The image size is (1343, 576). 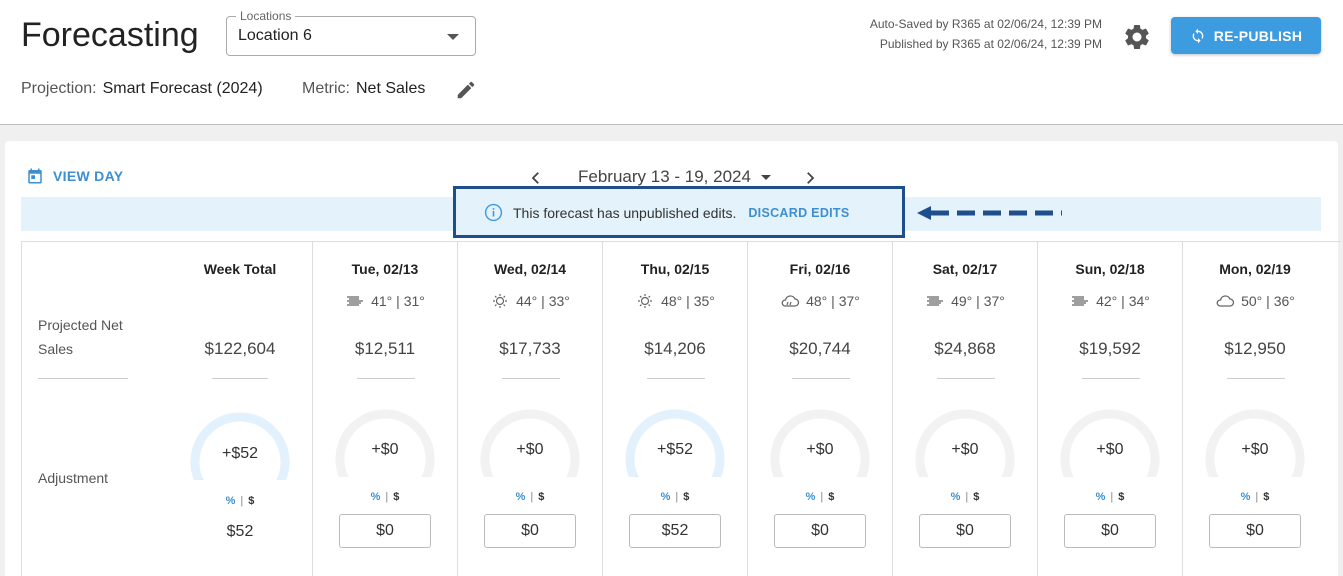 I want to click on cloud-rain-icon, so click(x=790, y=301).